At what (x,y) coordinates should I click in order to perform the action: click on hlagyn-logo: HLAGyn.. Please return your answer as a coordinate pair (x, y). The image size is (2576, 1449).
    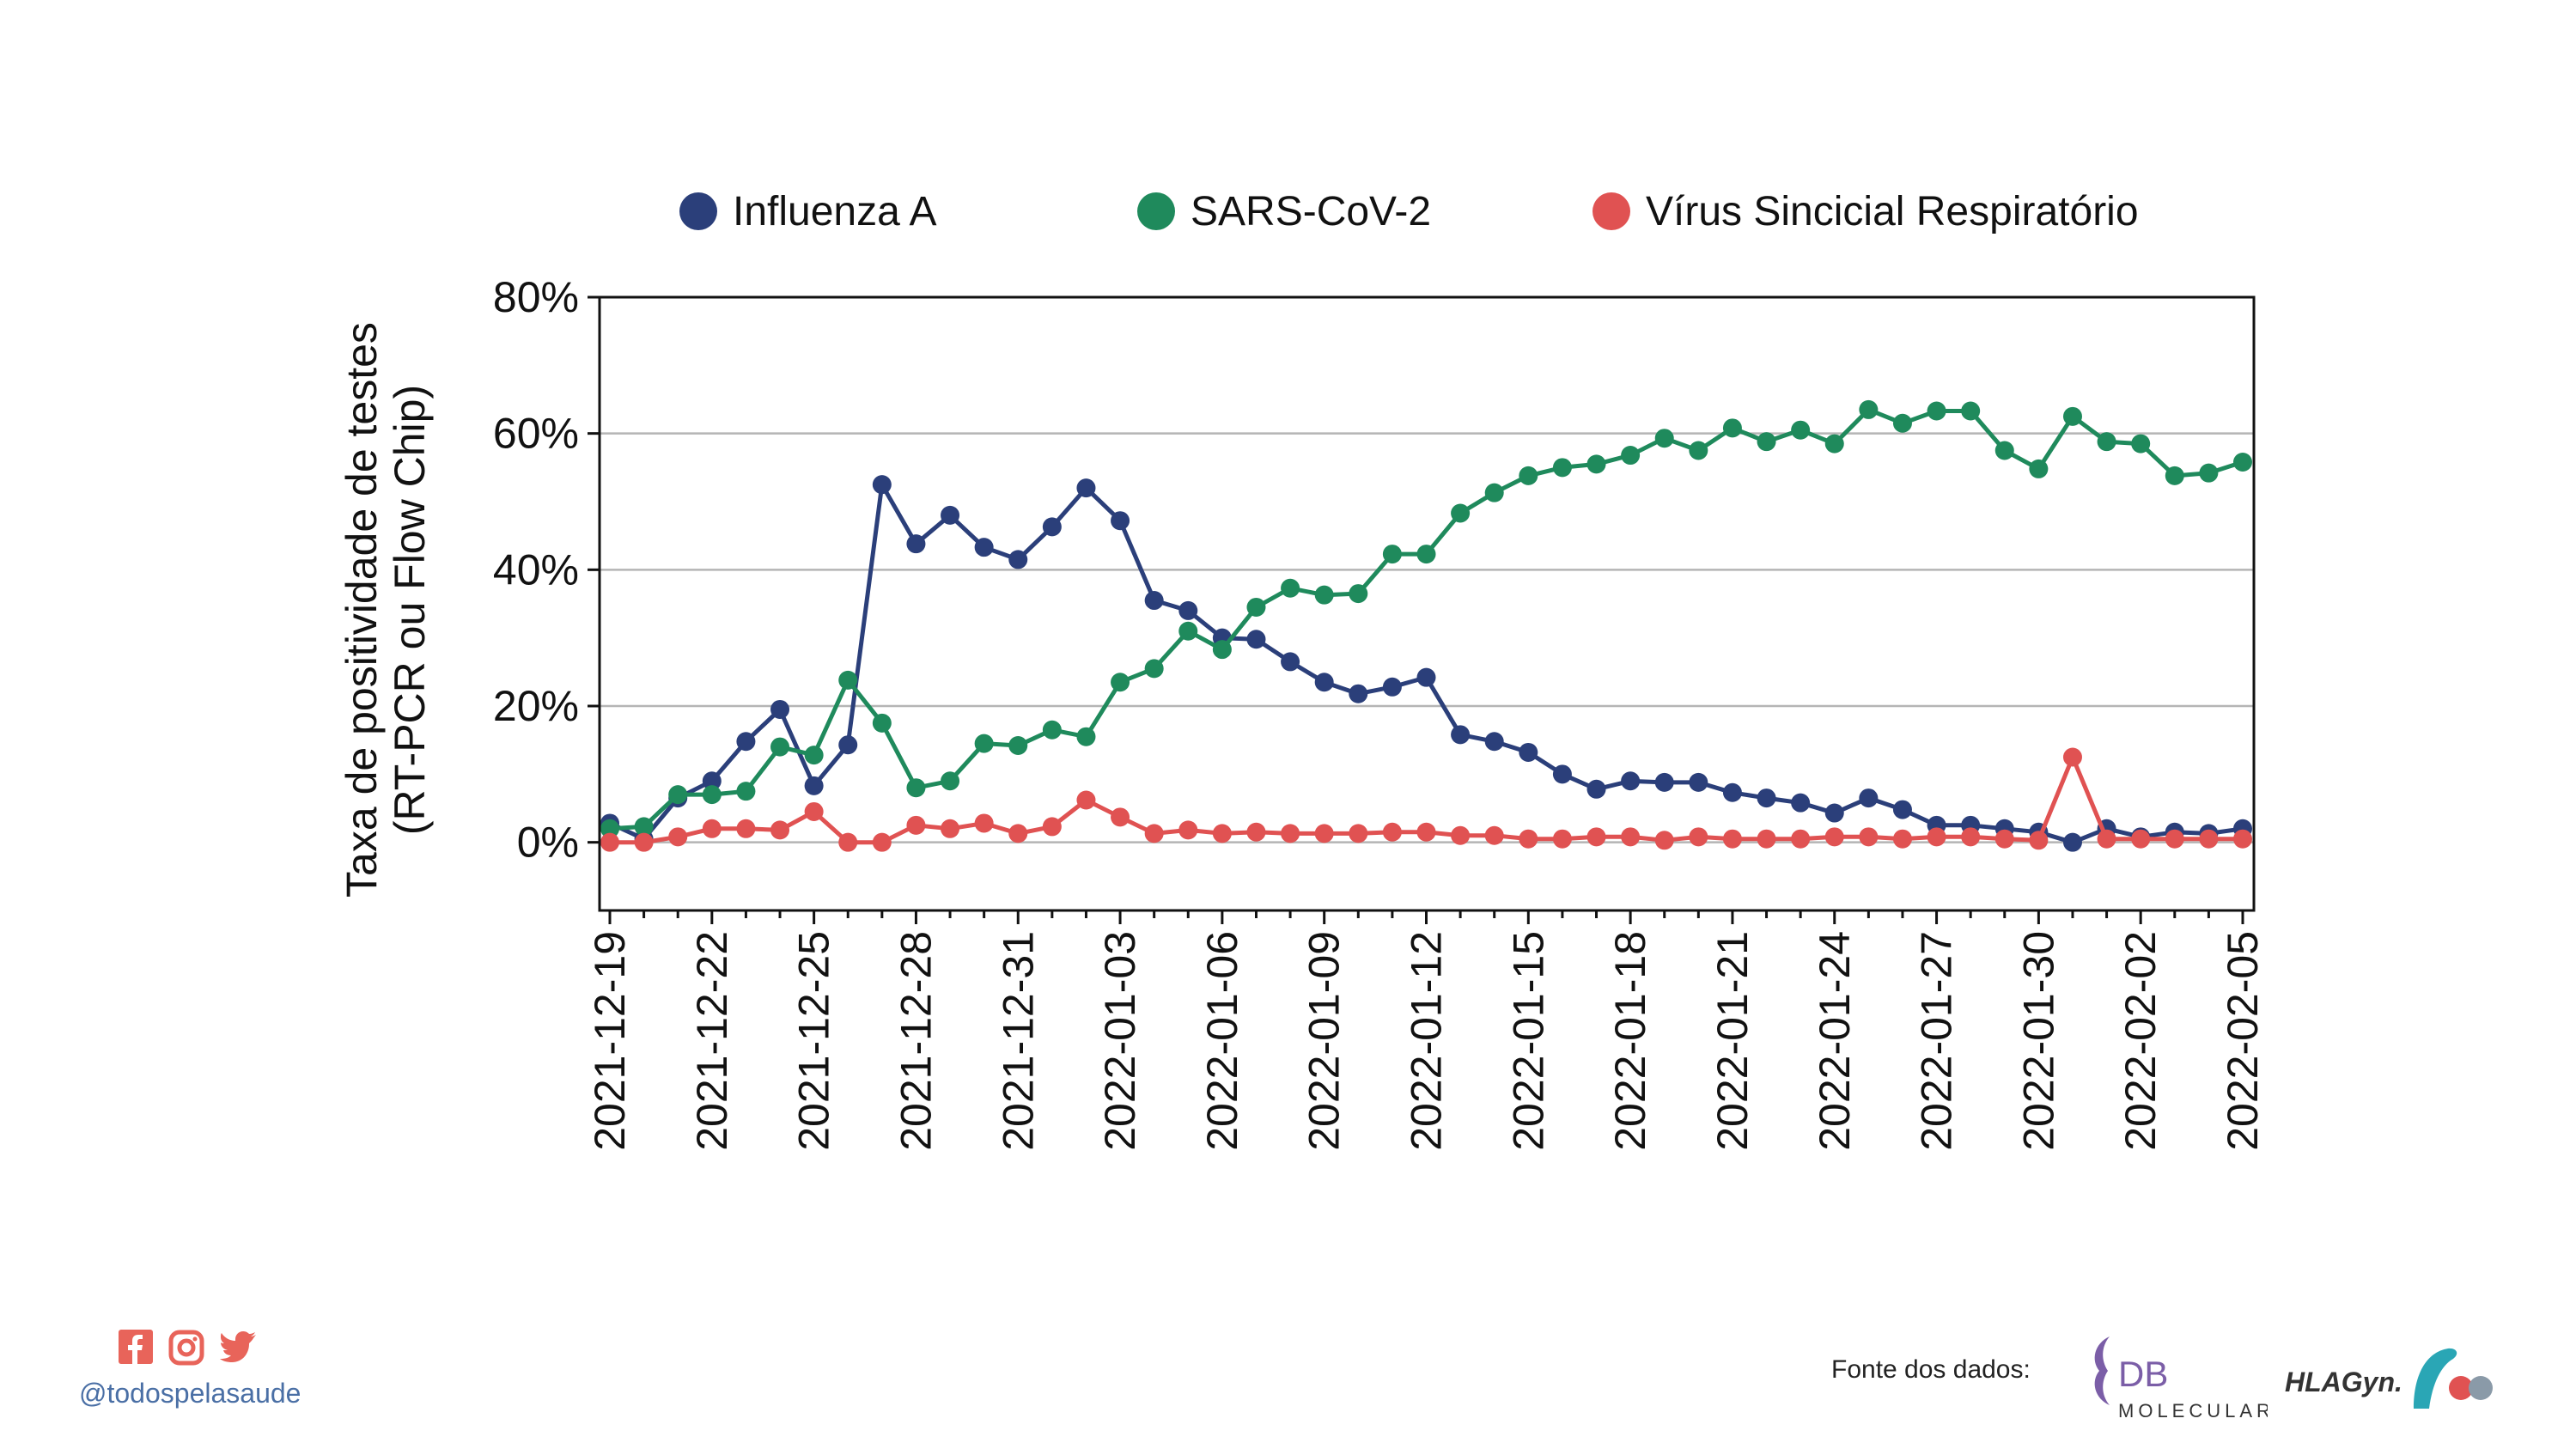
    Looking at the image, I should click on (2389, 1378).